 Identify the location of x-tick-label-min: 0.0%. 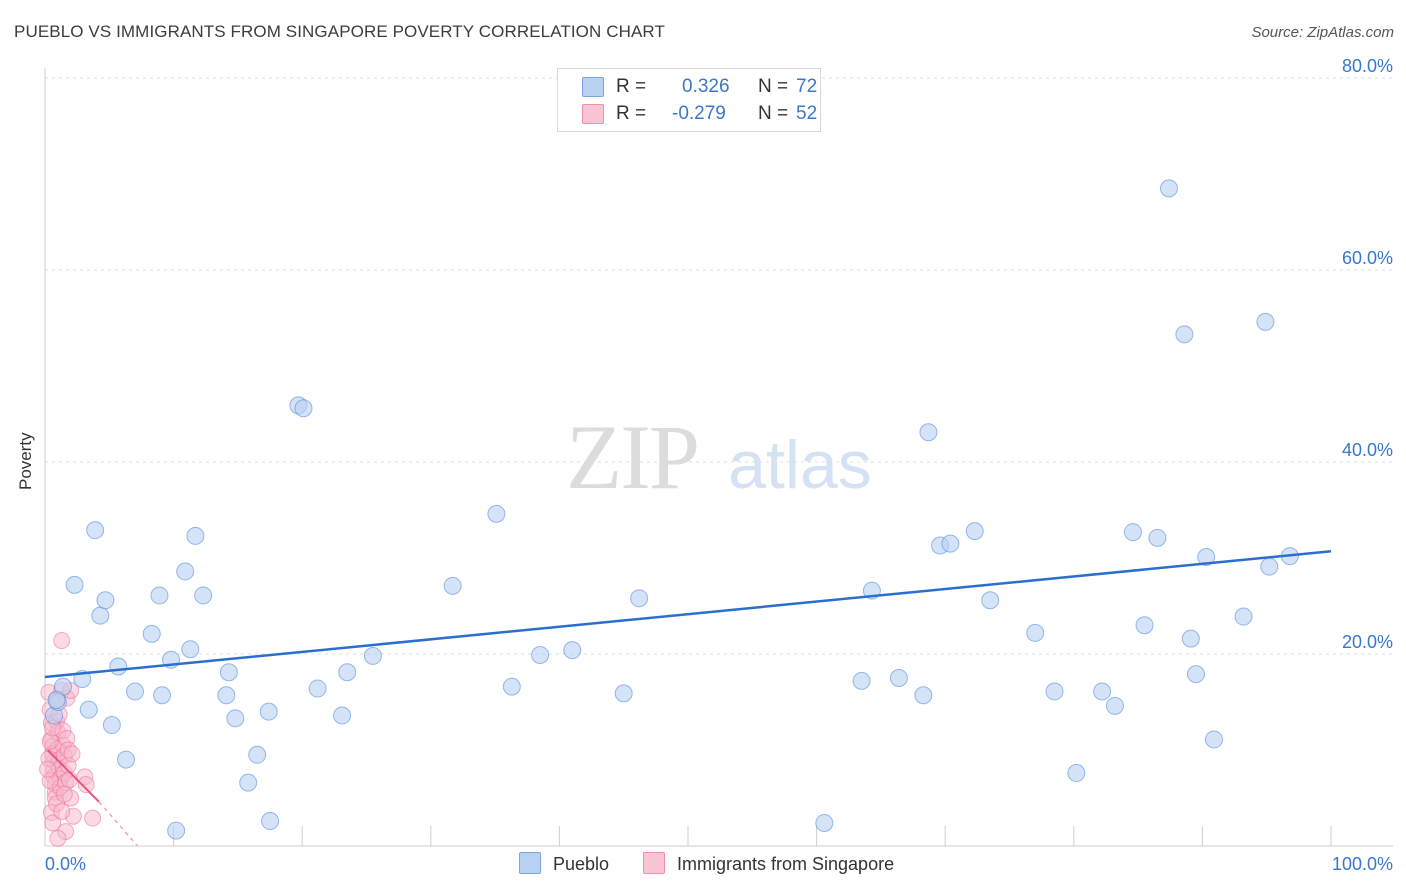
(65, 864).